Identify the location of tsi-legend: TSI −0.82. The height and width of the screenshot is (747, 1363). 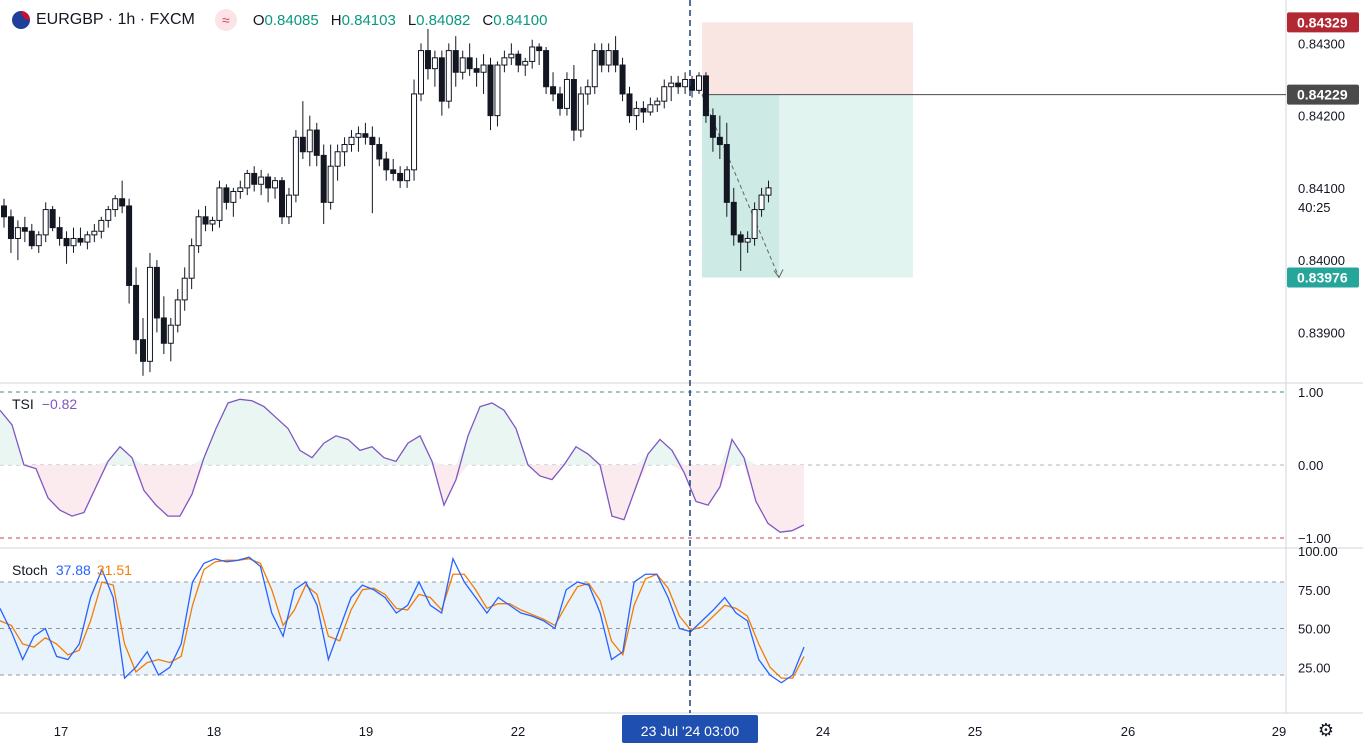
(44, 404).